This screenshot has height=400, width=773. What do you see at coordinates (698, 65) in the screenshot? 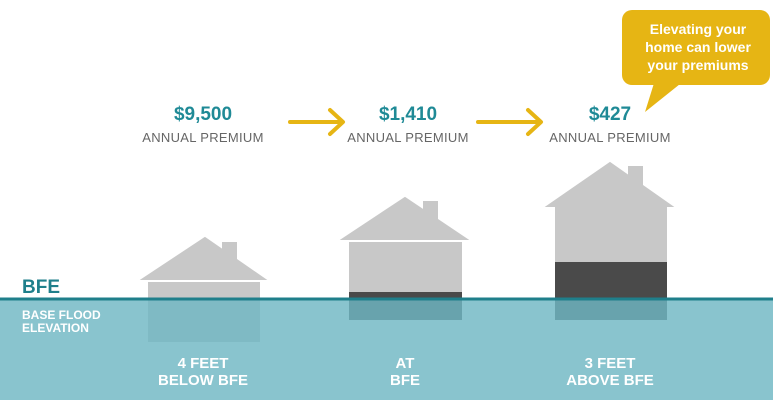
I see `callout-line-3: your premiums` at bounding box center [698, 65].